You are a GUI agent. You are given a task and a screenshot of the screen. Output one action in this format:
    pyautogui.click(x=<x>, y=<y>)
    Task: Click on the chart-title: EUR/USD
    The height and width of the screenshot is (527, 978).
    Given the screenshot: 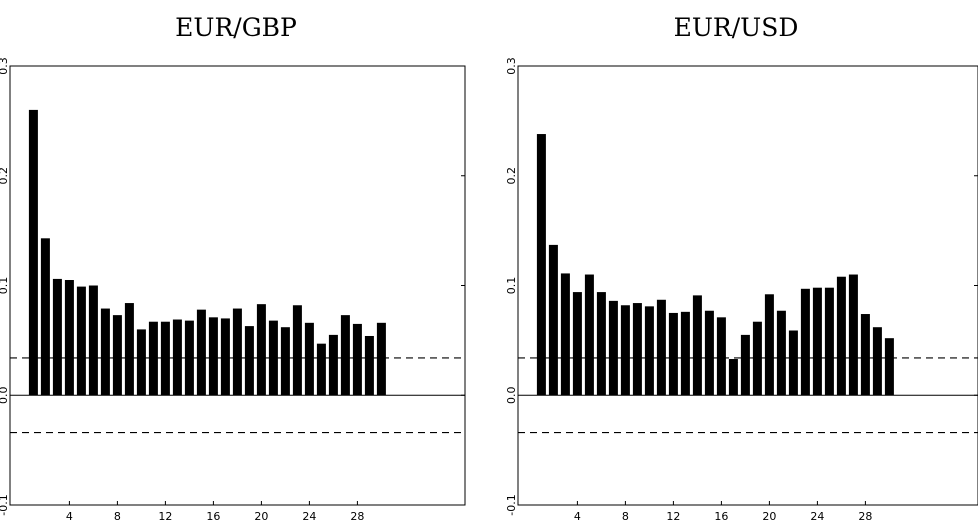 What is the action you would take?
    pyautogui.click(x=736, y=27)
    